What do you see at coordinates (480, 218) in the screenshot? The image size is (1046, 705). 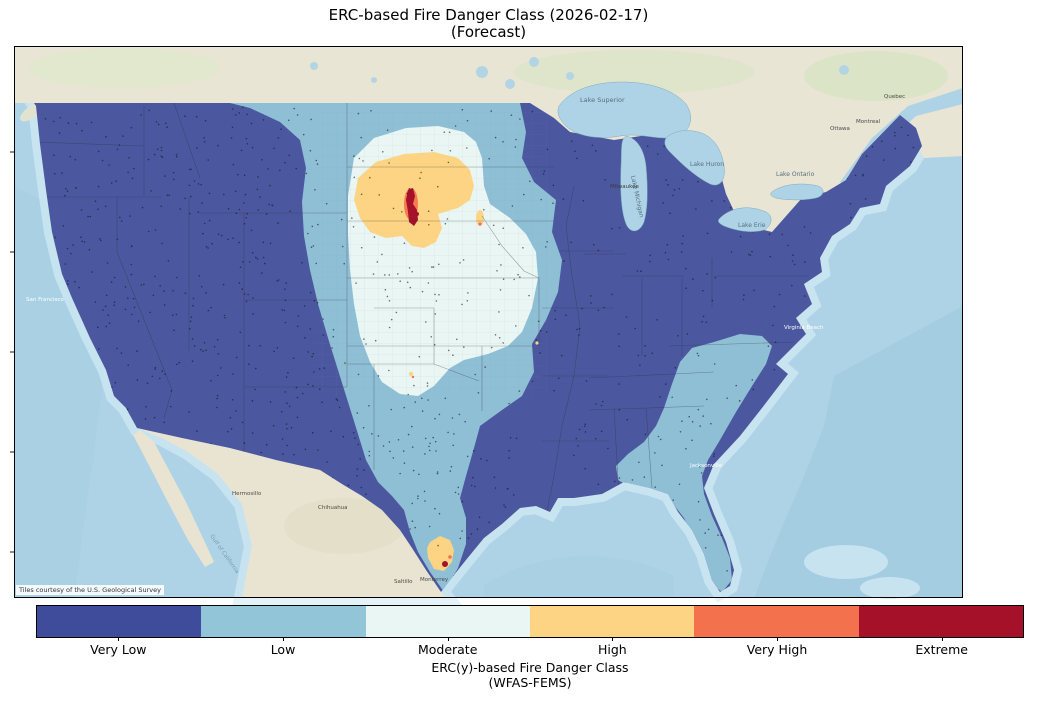 I see `high-spot-ks` at bounding box center [480, 218].